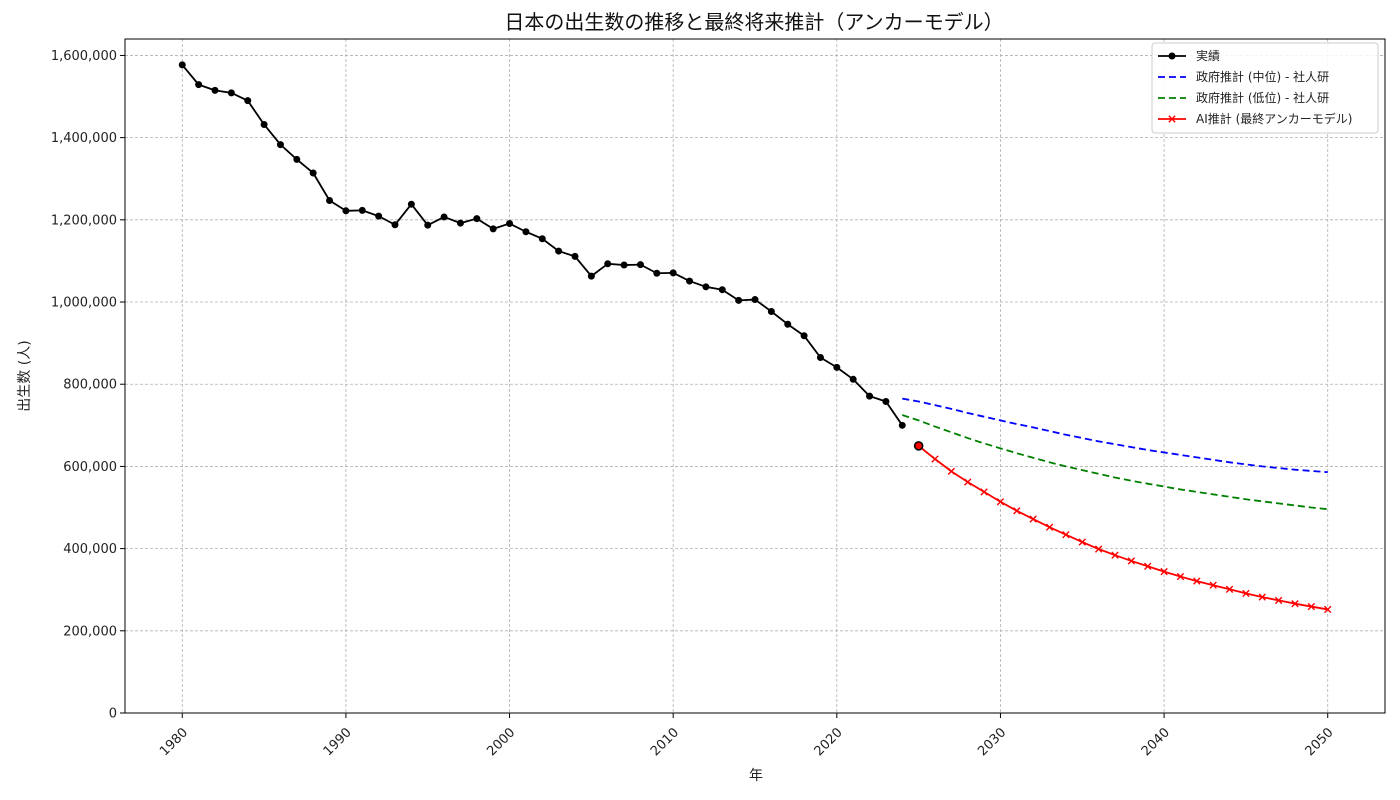 The image size is (1400, 800). Describe the element at coordinates (992, 742) in the screenshot. I see `x-tick-label: 2030` at that location.